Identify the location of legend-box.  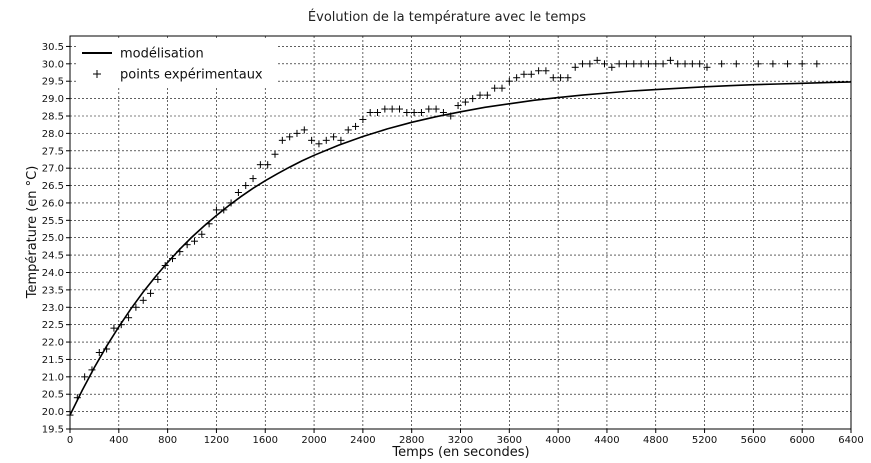
(176, 64).